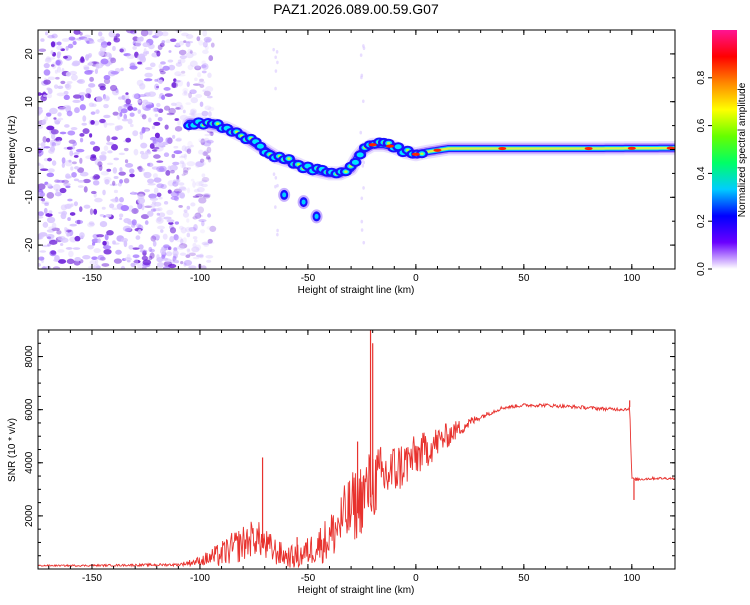 This screenshot has width=750, height=605. Describe the element at coordinates (29, 54) in the screenshot. I see `spectrogram-y-tick-label: 20` at that location.